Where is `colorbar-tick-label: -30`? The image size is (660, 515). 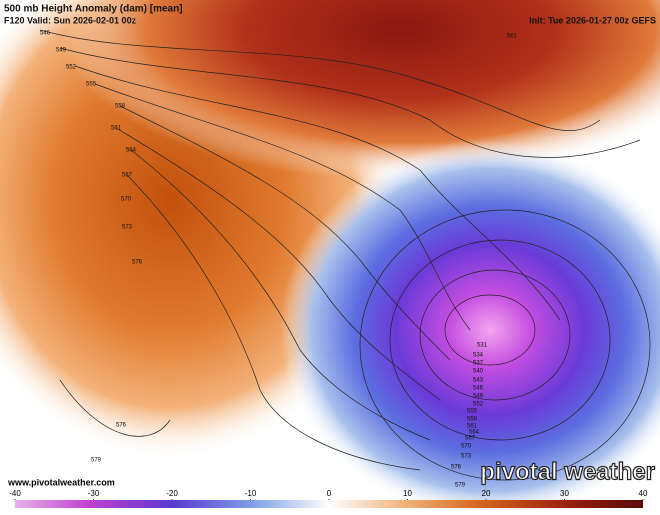 colorbar-tick-label: -30 is located at coordinates (94, 493).